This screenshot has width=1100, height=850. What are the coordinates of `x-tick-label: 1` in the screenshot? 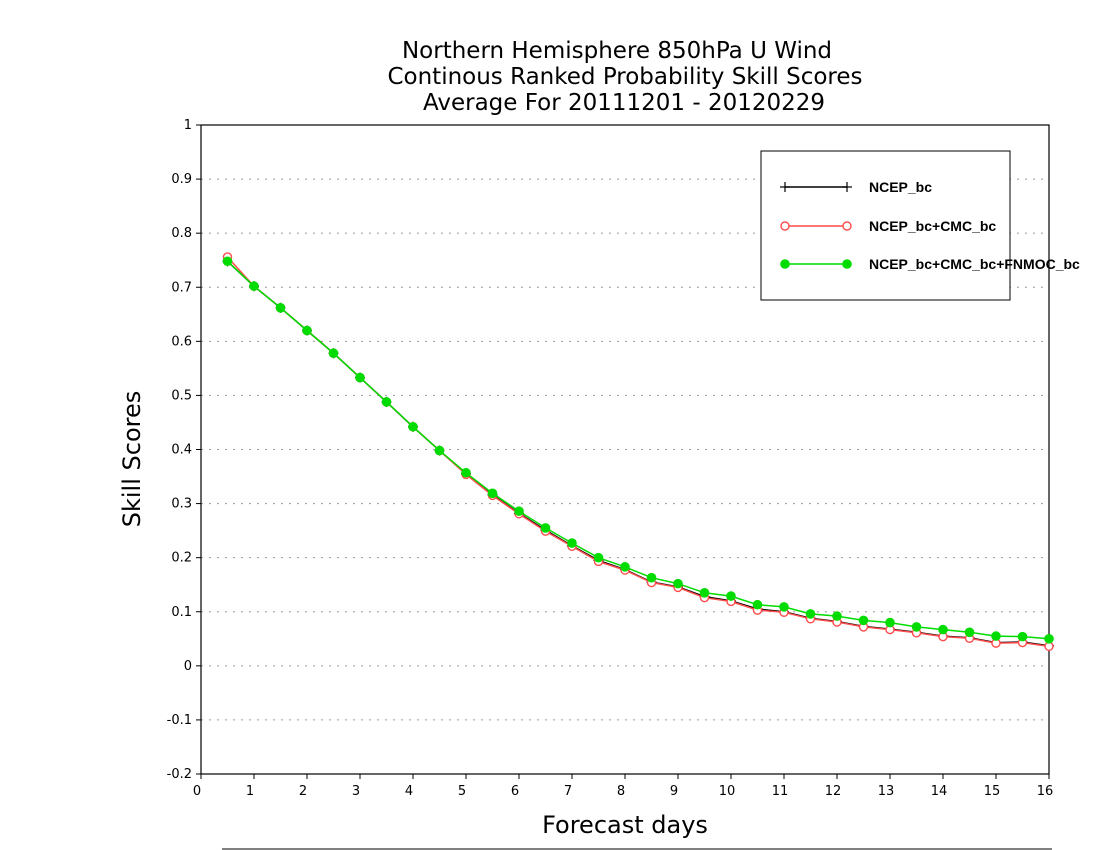 It's located at (250, 791).